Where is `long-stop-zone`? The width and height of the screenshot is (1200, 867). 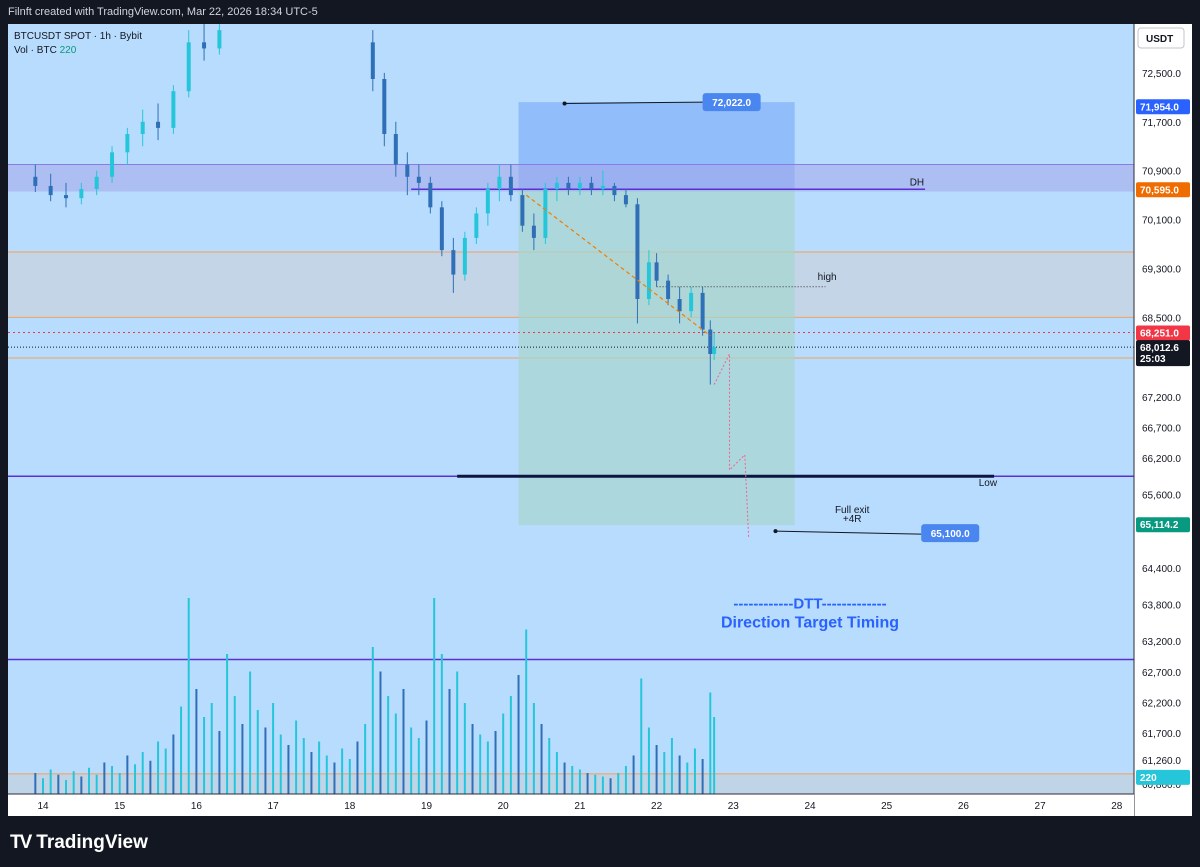 long-stop-zone is located at coordinates (656, 357).